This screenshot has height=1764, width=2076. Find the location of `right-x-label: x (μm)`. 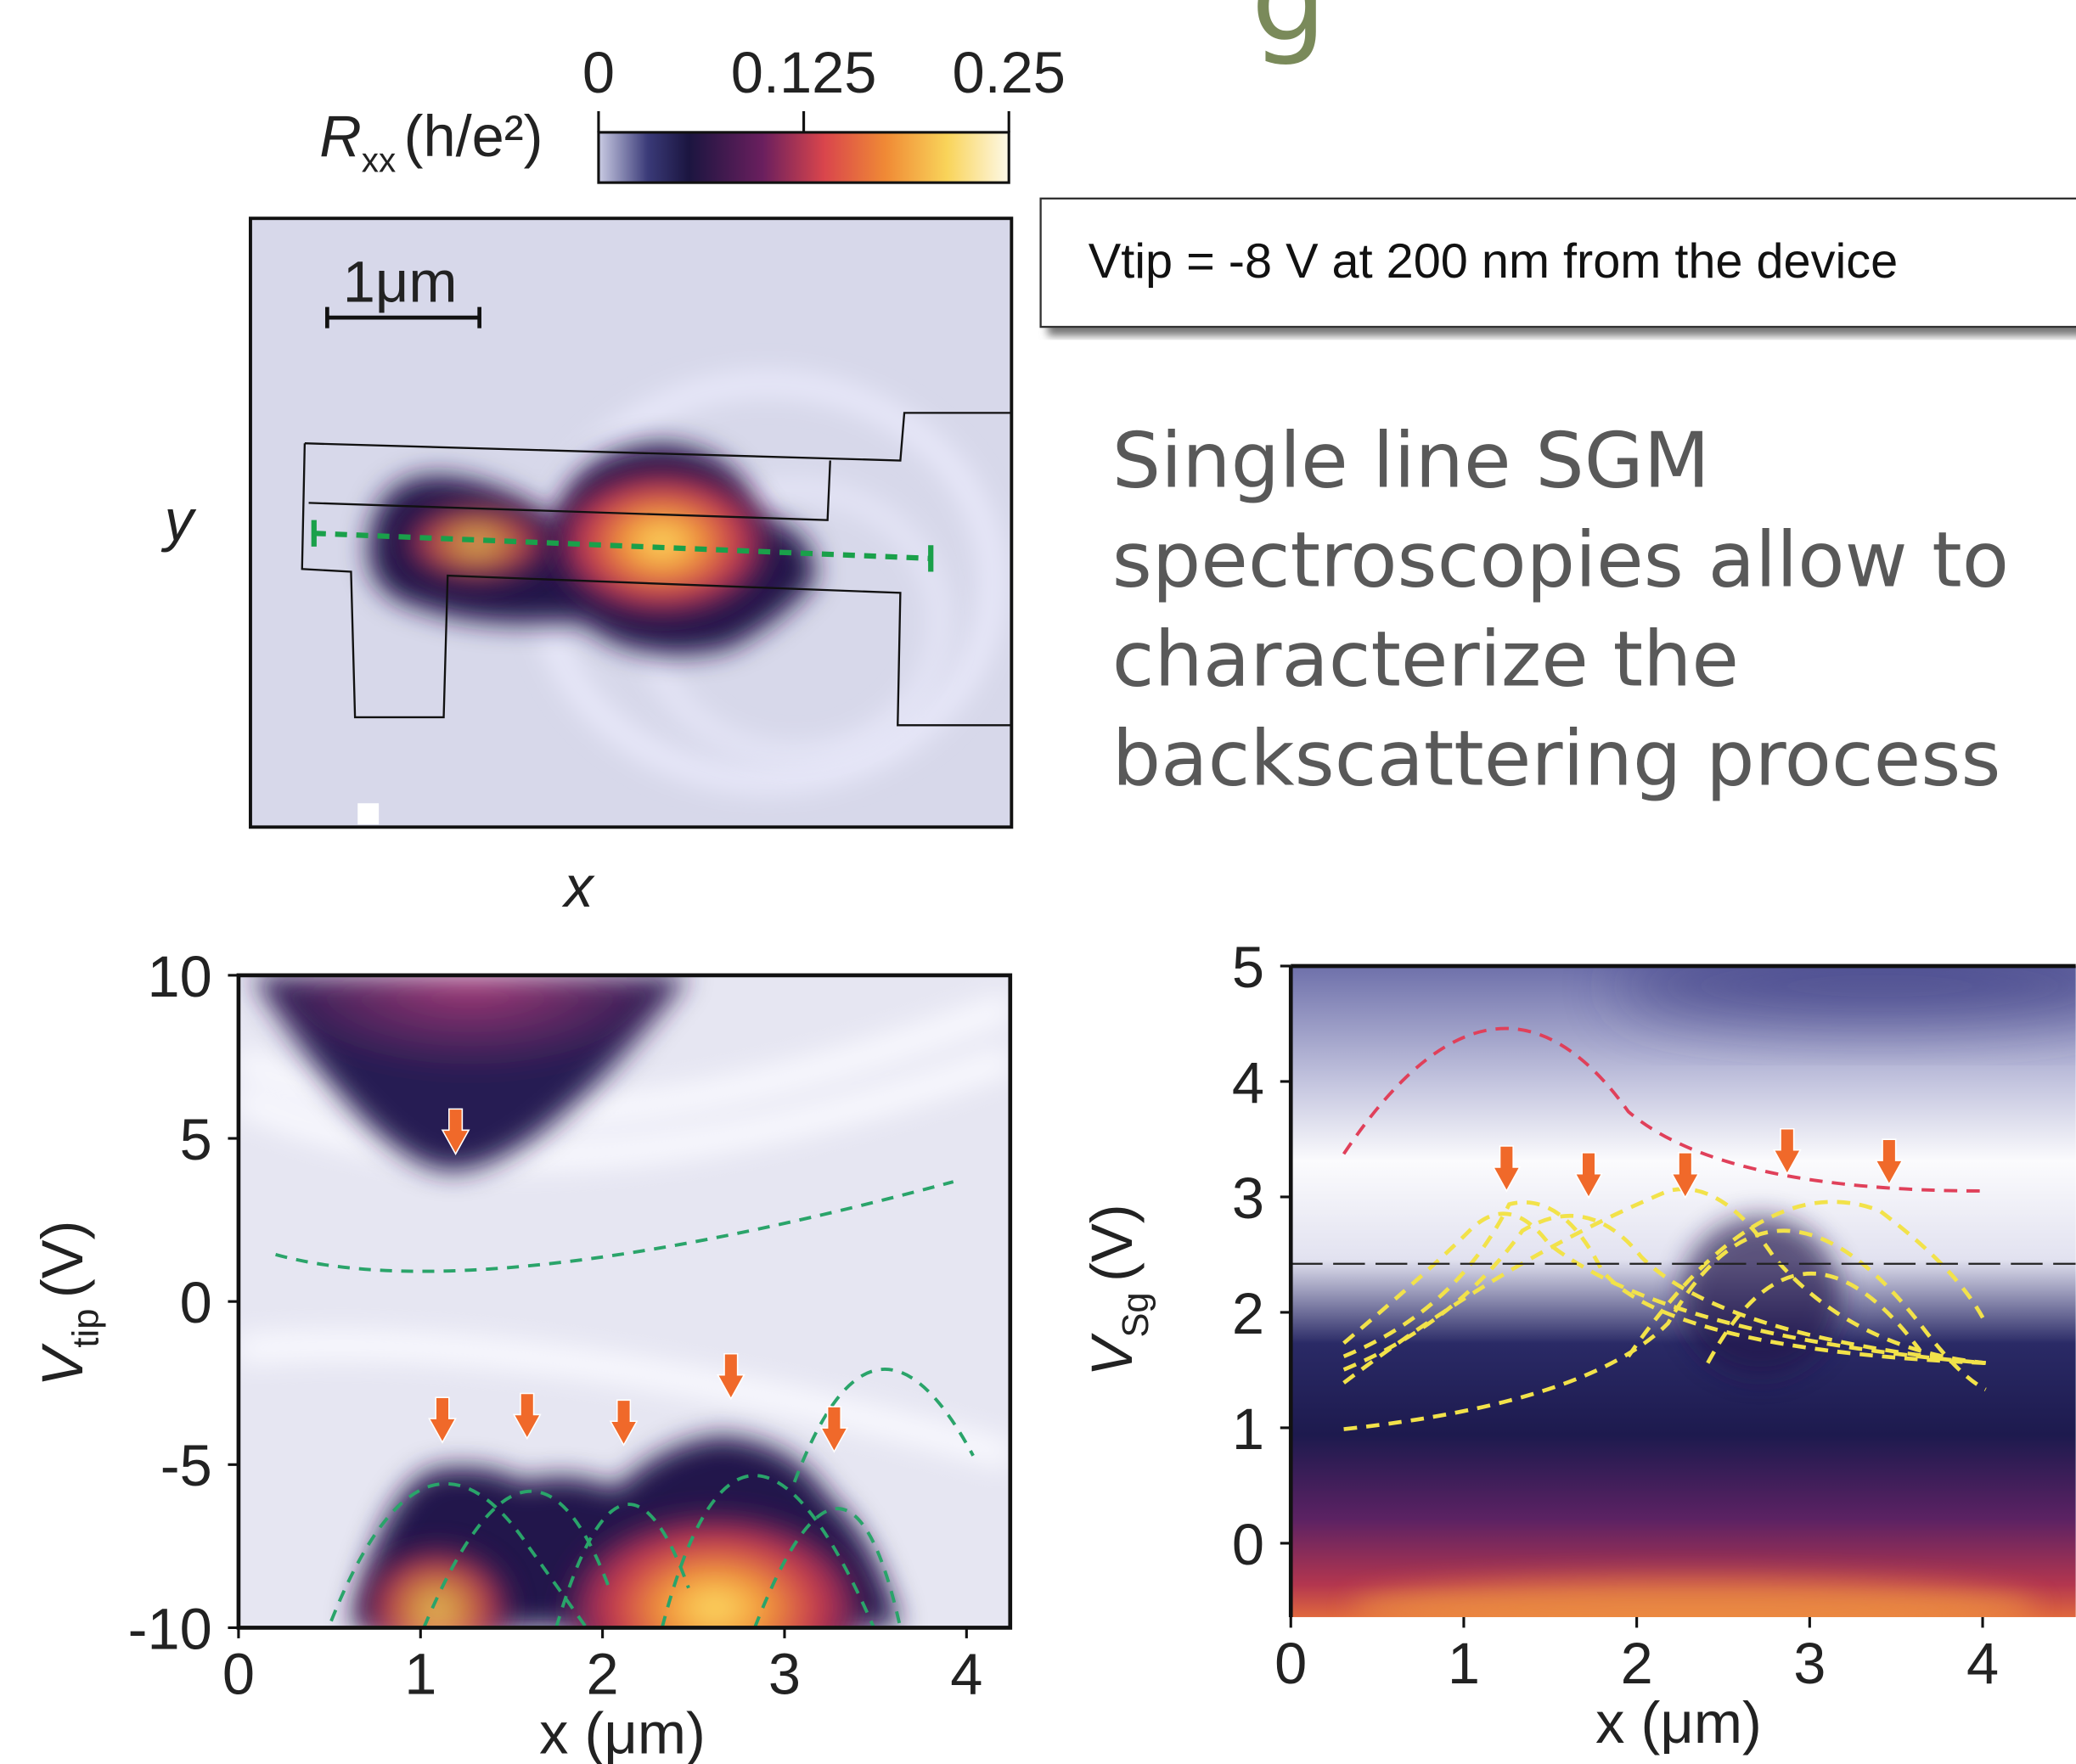

right-x-label: x (μm) is located at coordinates (1678, 1723).